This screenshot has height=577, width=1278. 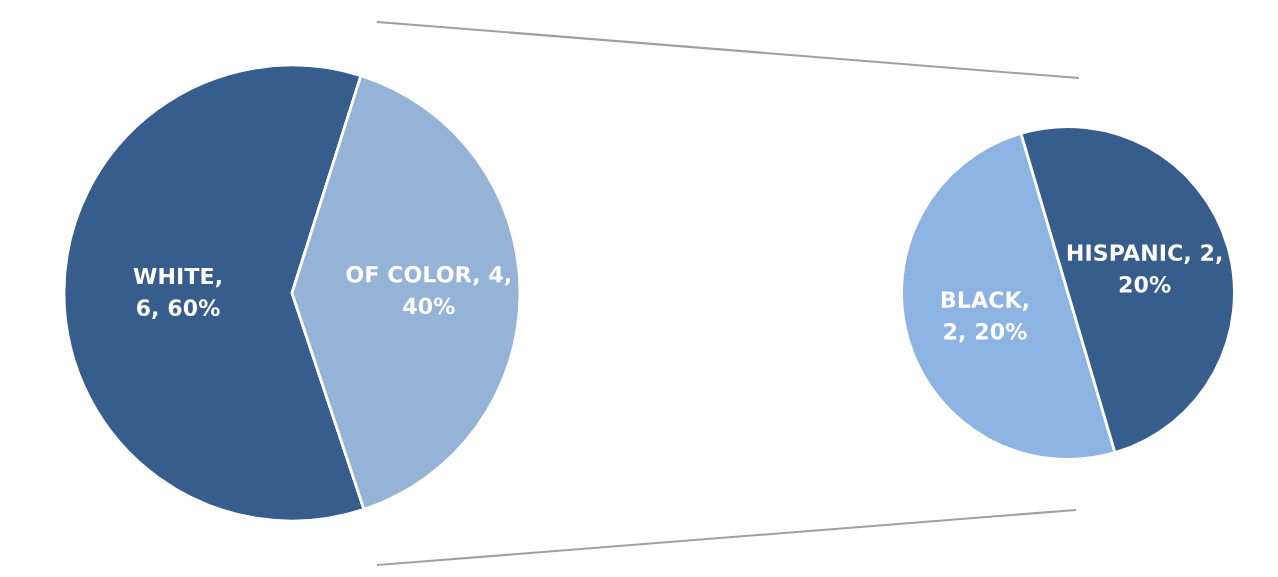 What do you see at coordinates (177, 293) in the screenshot?
I see `data-label: WHITE, 6, 60%` at bounding box center [177, 293].